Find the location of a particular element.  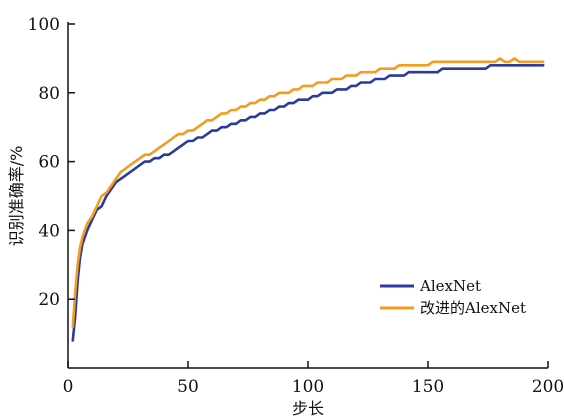

x-tick-label: 100 is located at coordinates (308, 387).